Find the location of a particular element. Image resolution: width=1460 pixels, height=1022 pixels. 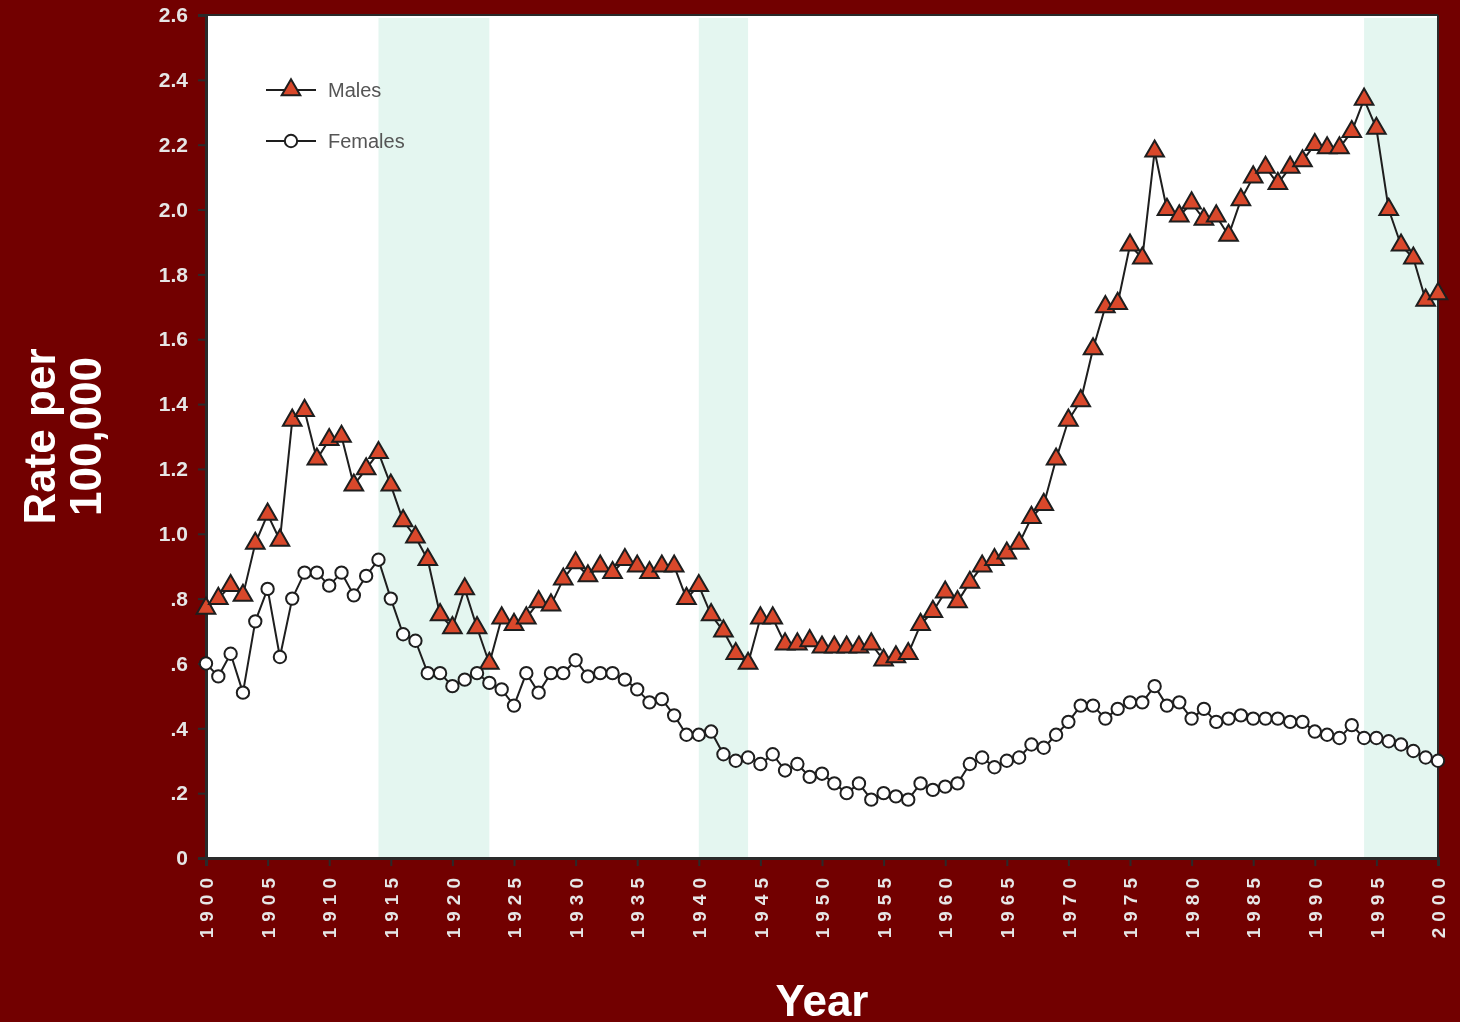

x-tick-label: 1985 is located at coordinates (1254, 905).